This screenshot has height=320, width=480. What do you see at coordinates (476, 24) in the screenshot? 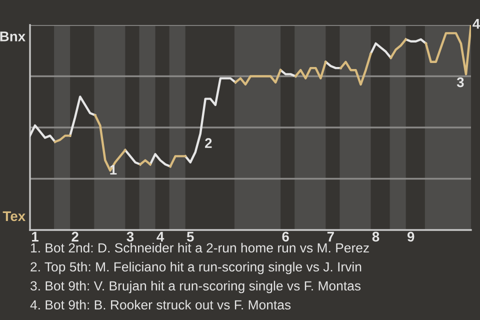
I see `text: 4` at bounding box center [476, 24].